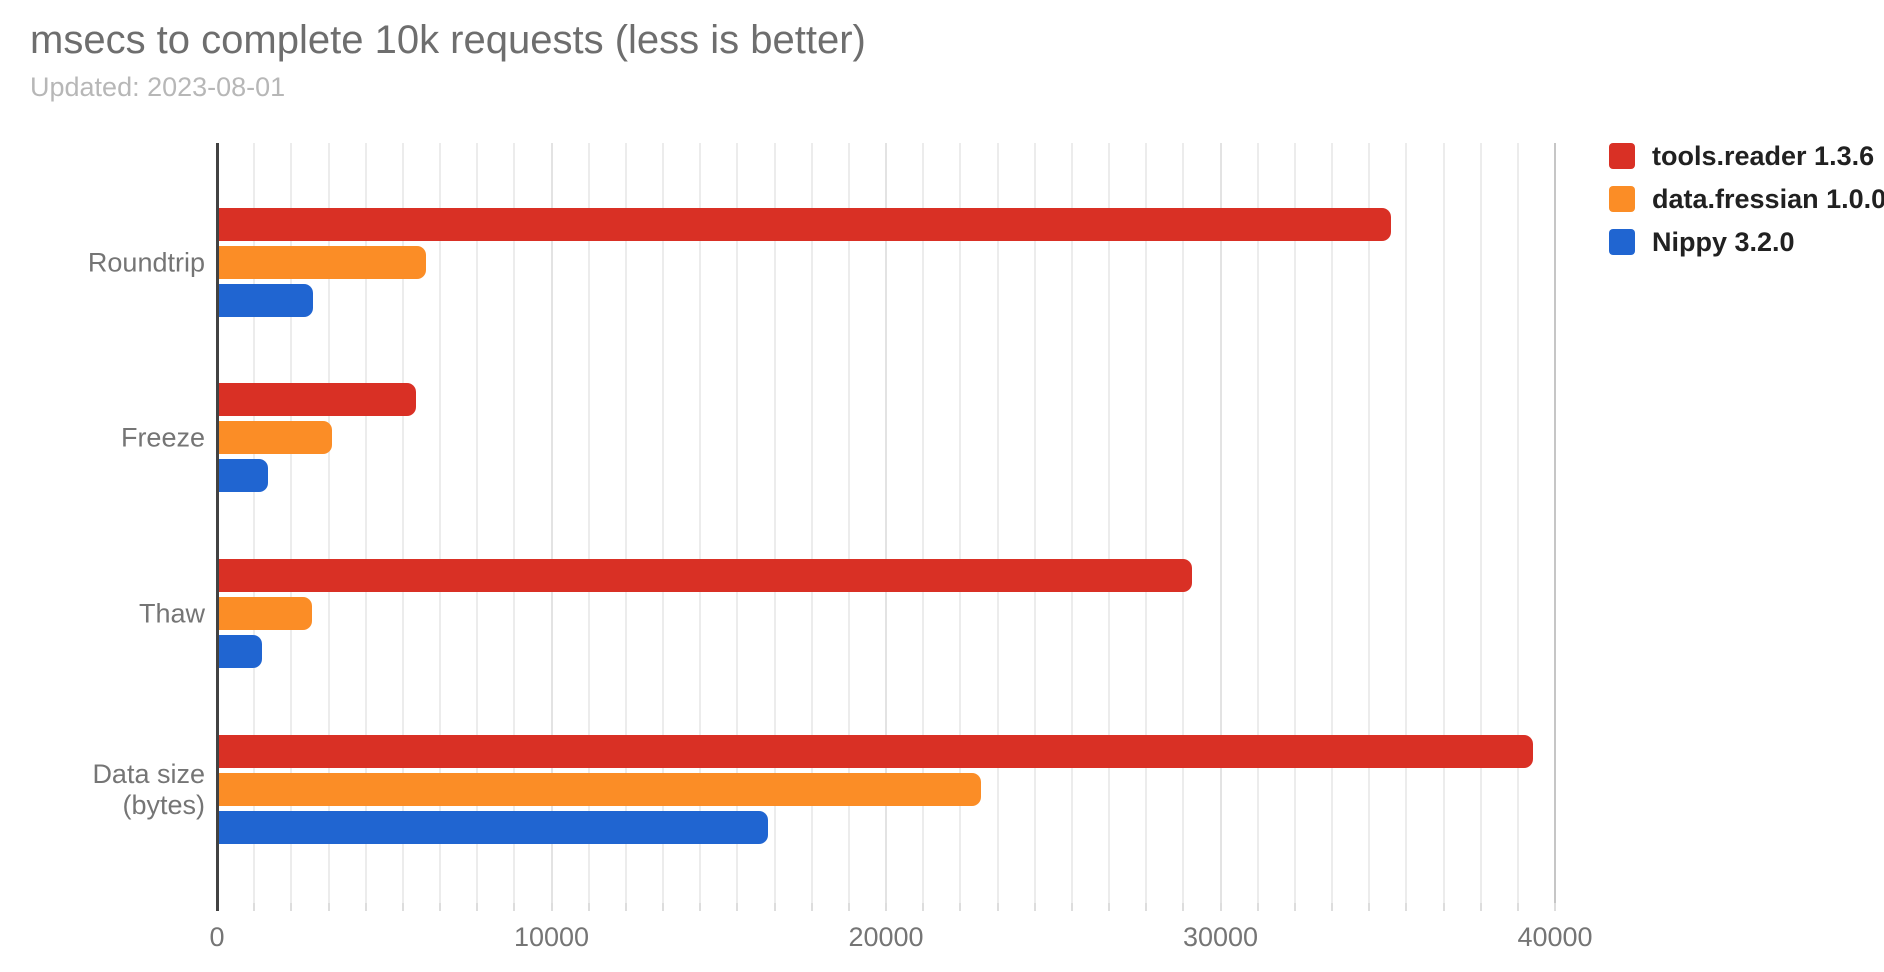 This screenshot has height=972, width=1884. What do you see at coordinates (1723, 241) in the screenshot?
I see `legend-label: Nippy 3.2.0` at bounding box center [1723, 241].